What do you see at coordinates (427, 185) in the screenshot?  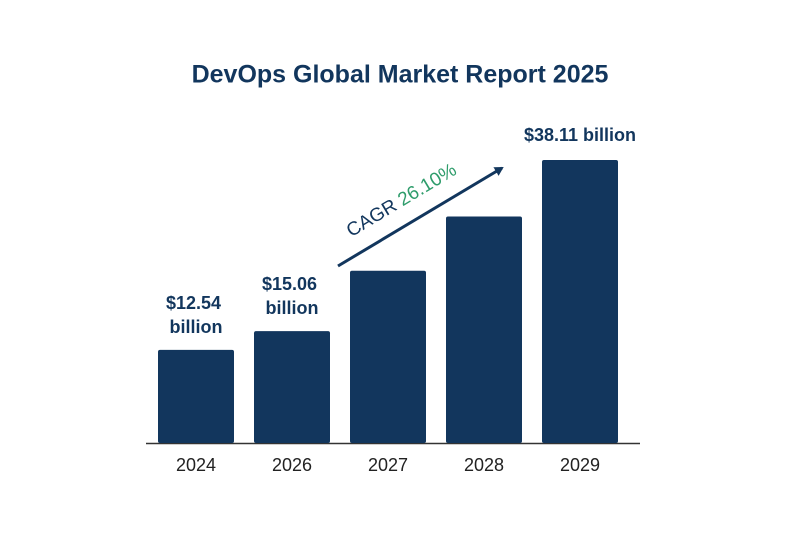 I see `cagr-value: 26.10%` at bounding box center [427, 185].